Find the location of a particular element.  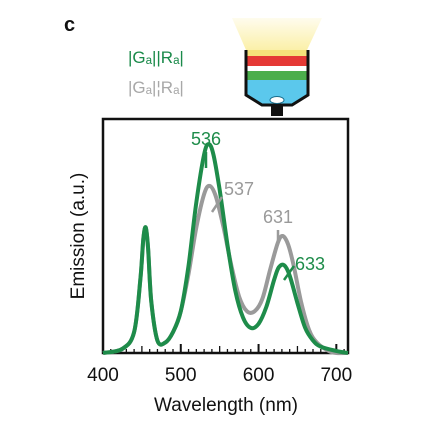

x-tick-label: 500 is located at coordinates (181, 375).